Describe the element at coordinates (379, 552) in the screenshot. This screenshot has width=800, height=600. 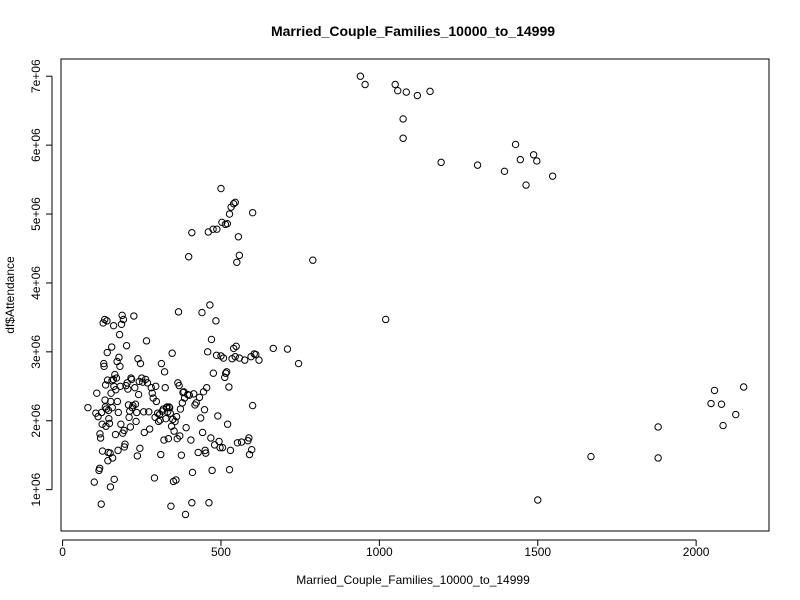
I see `x-tick-label: 1000` at that location.